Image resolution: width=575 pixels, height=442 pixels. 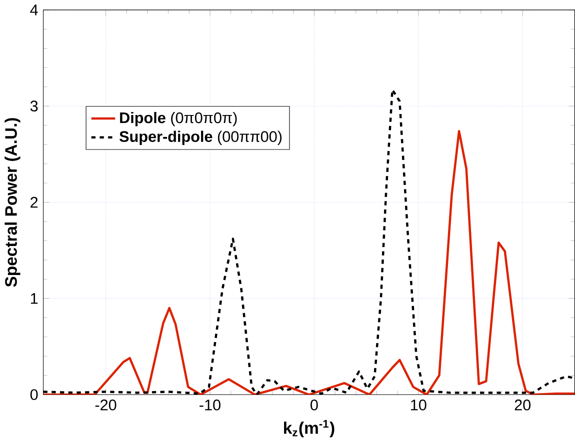 I want to click on y-tick-label: 0, so click(x=34, y=394).